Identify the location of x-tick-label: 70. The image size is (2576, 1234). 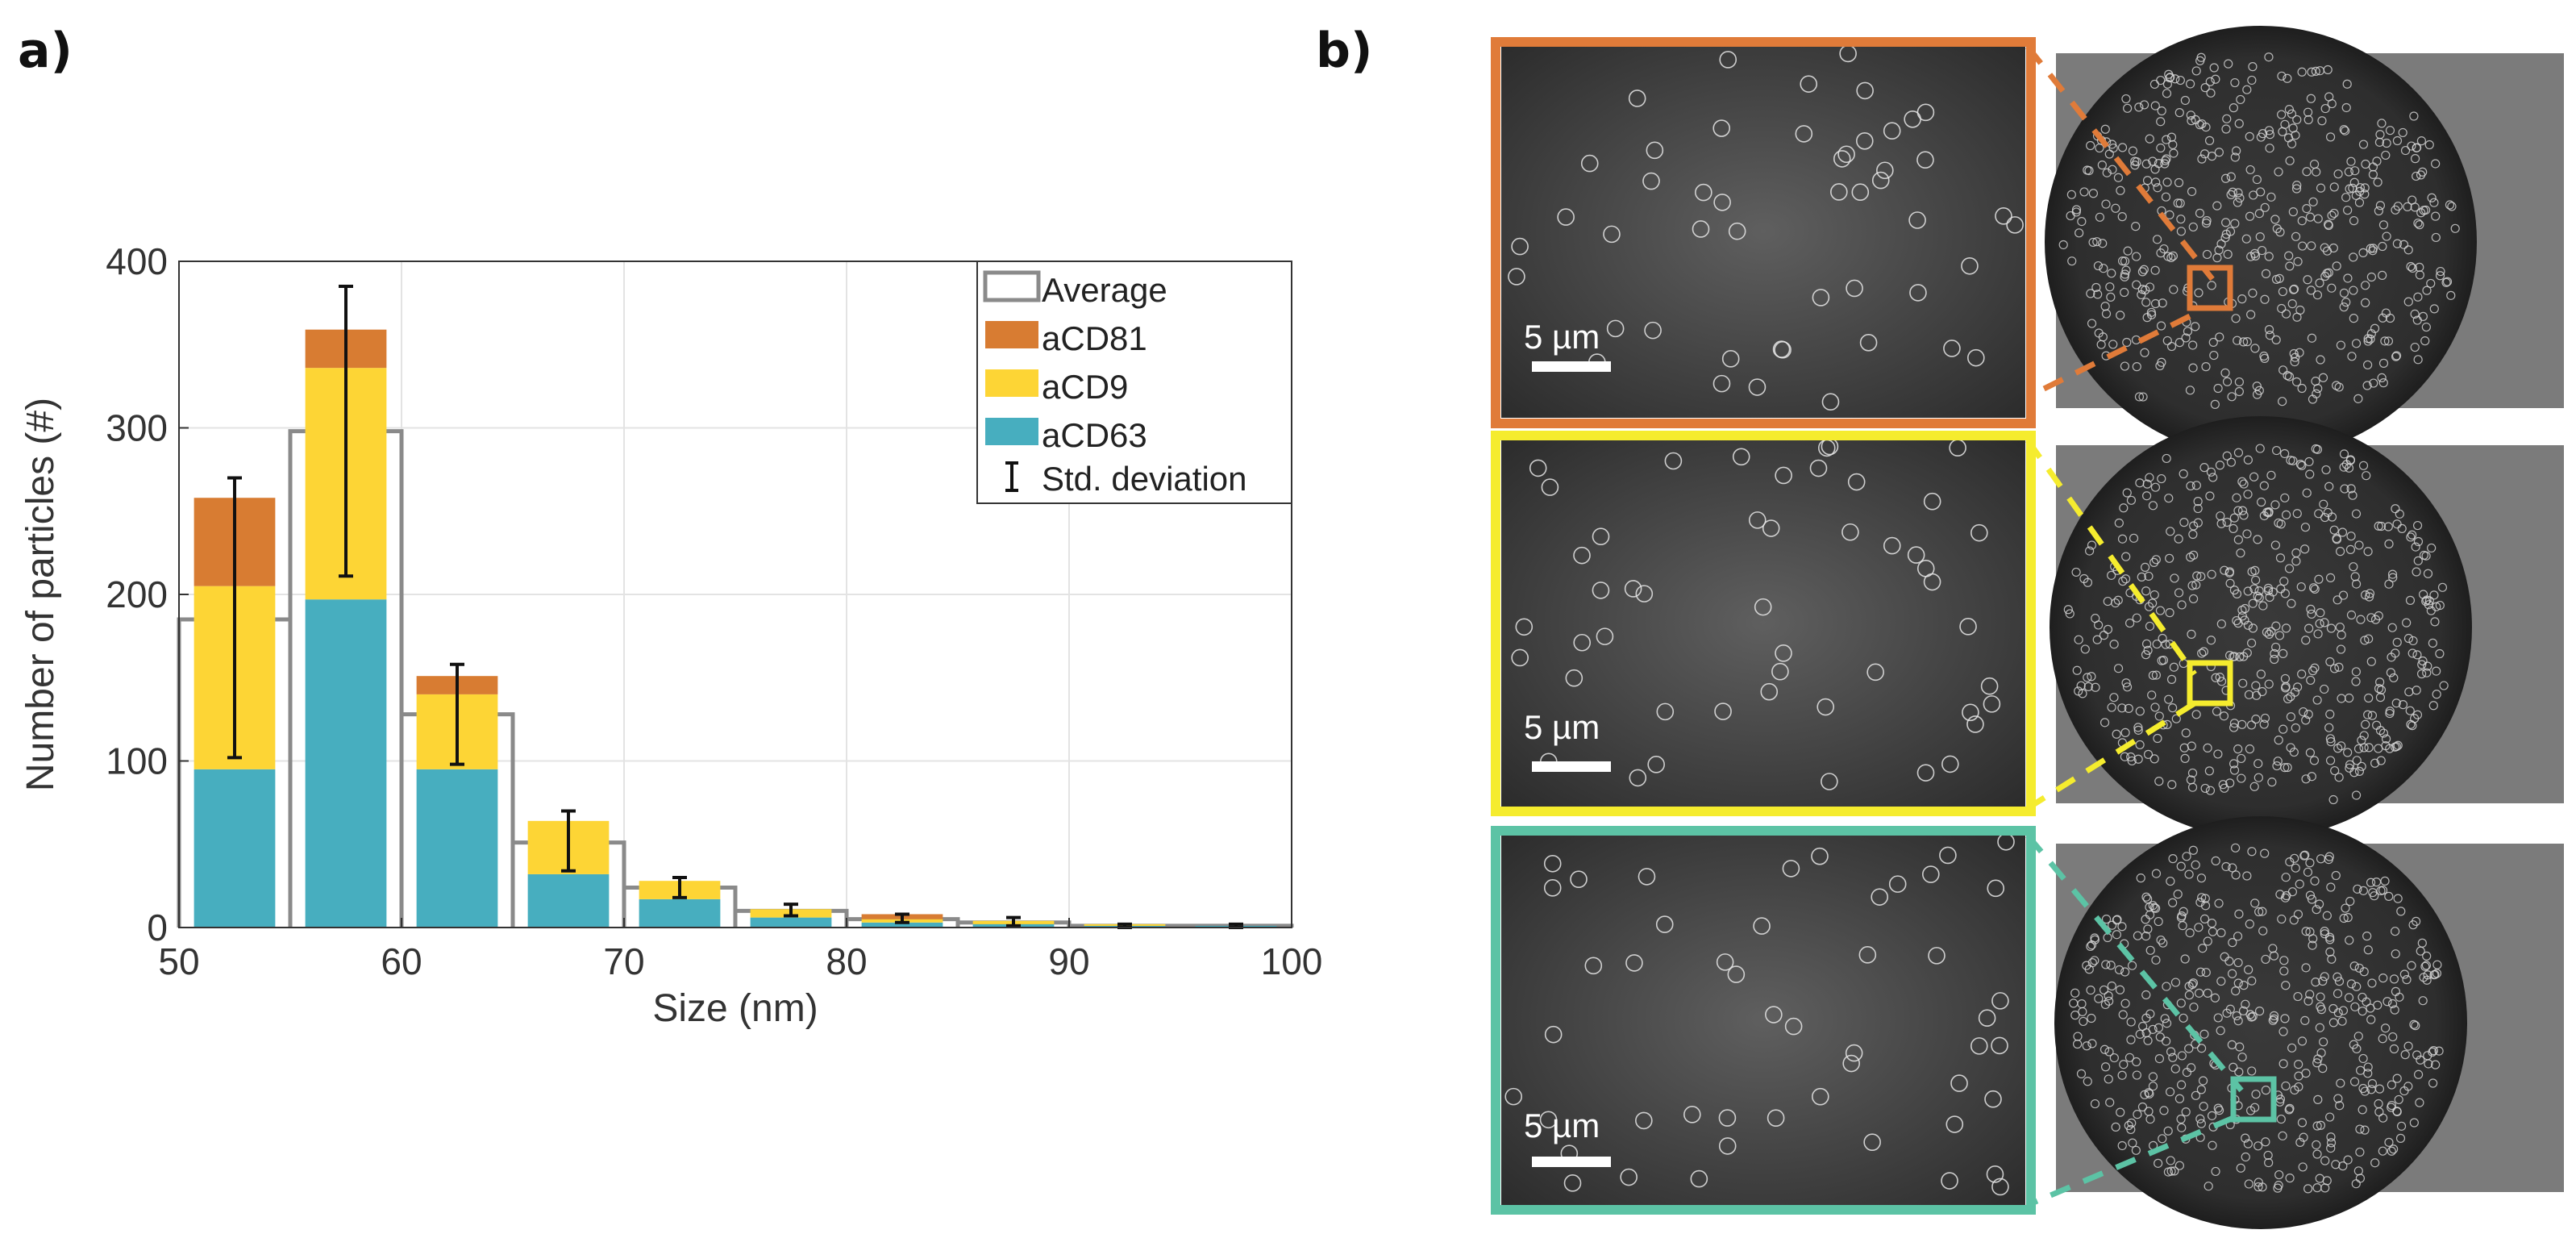
(623, 961).